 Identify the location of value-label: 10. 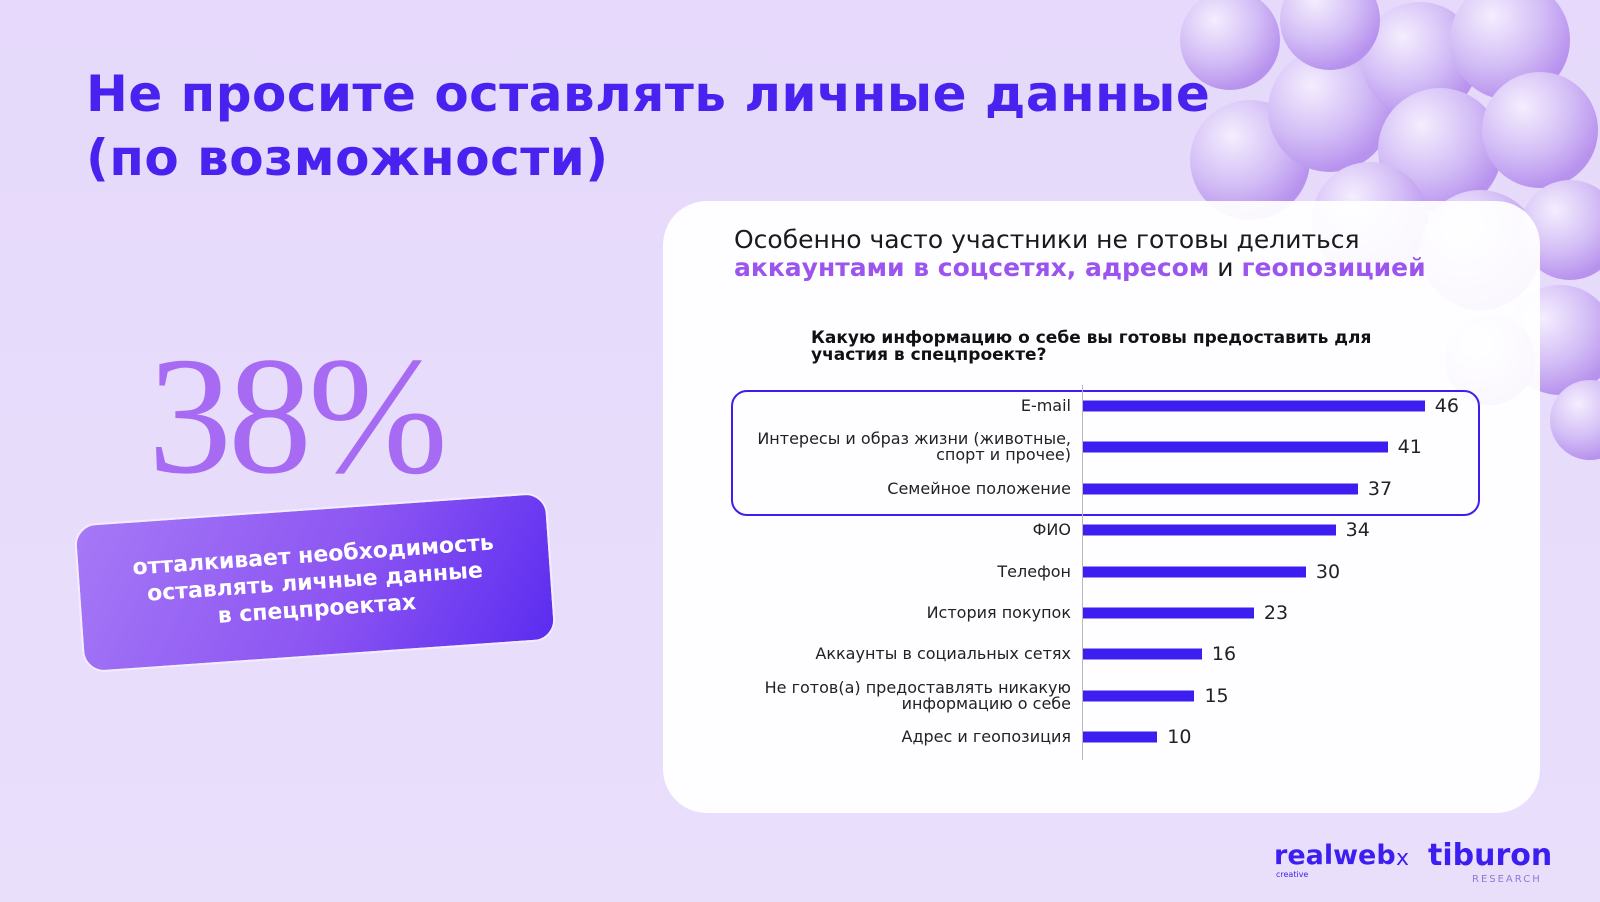
(1179, 737).